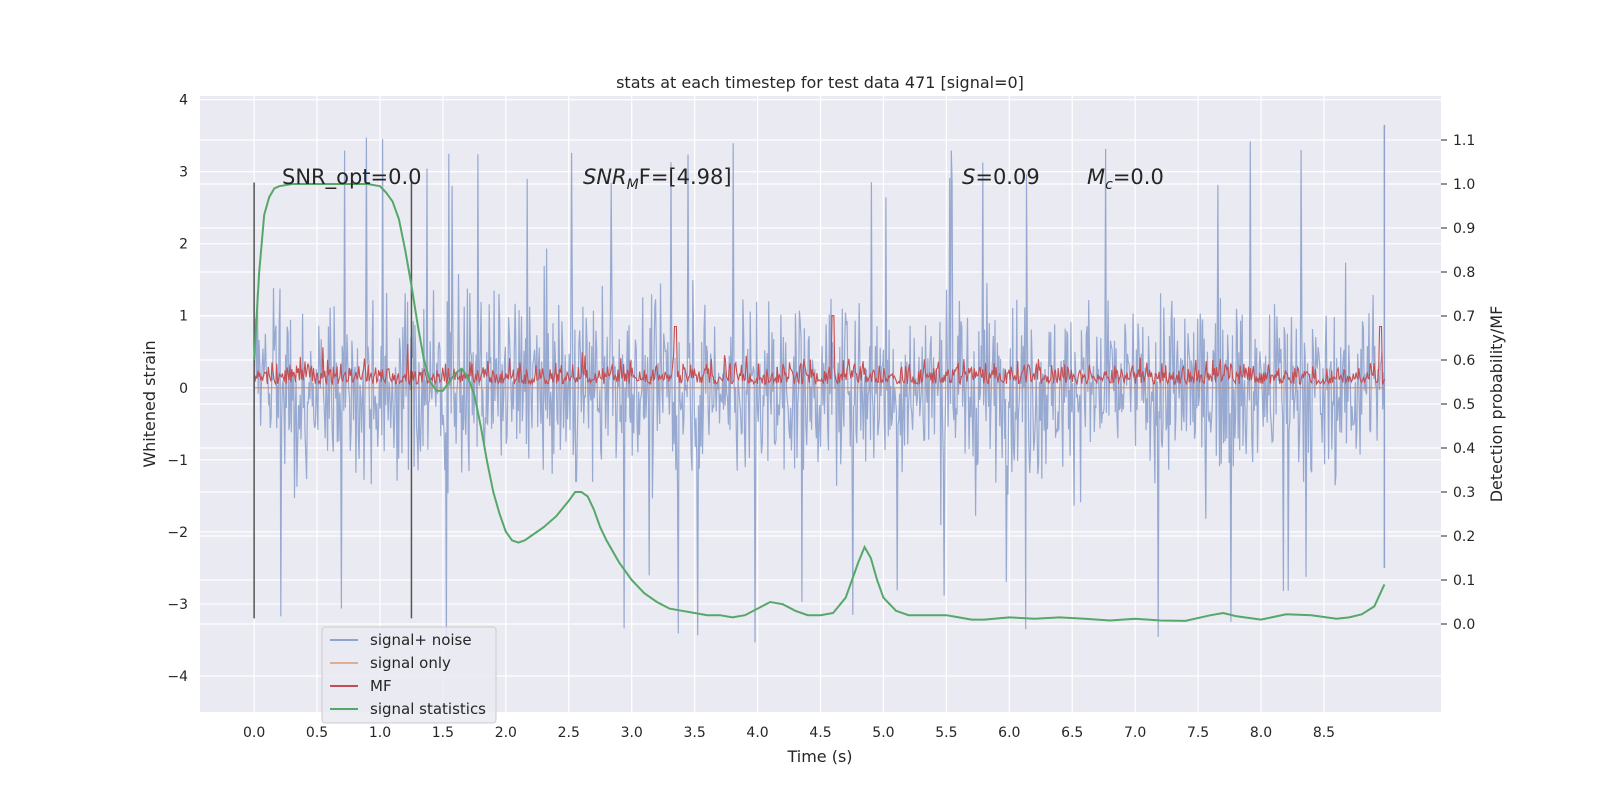 The height and width of the screenshot is (800, 1600). Describe the element at coordinates (1464, 361) in the screenshot. I see `y-right-tick-label: 0.6` at that location.